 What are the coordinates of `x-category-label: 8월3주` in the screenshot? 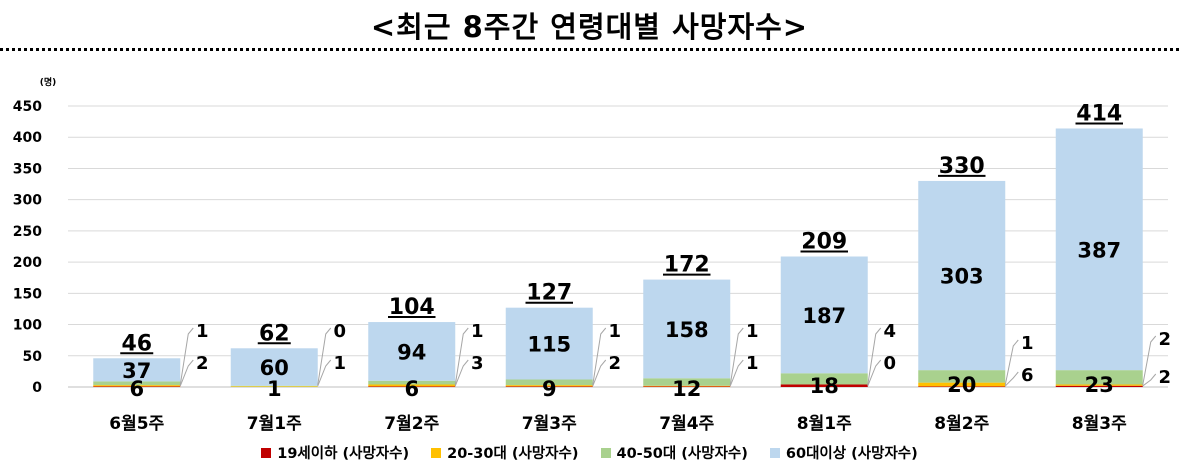 It's located at (1099, 424).